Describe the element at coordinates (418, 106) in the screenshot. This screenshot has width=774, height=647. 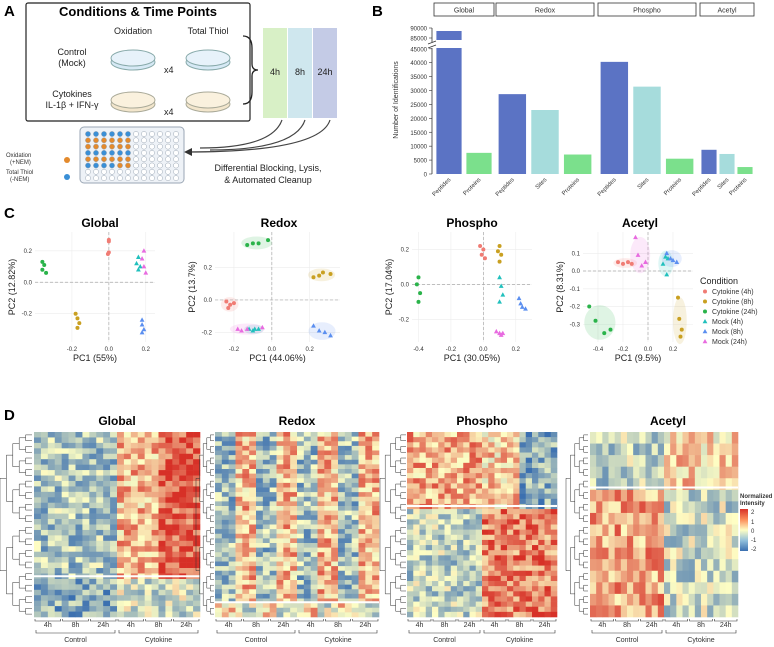
I see `bar-y-tick-label: 25000` at that location.